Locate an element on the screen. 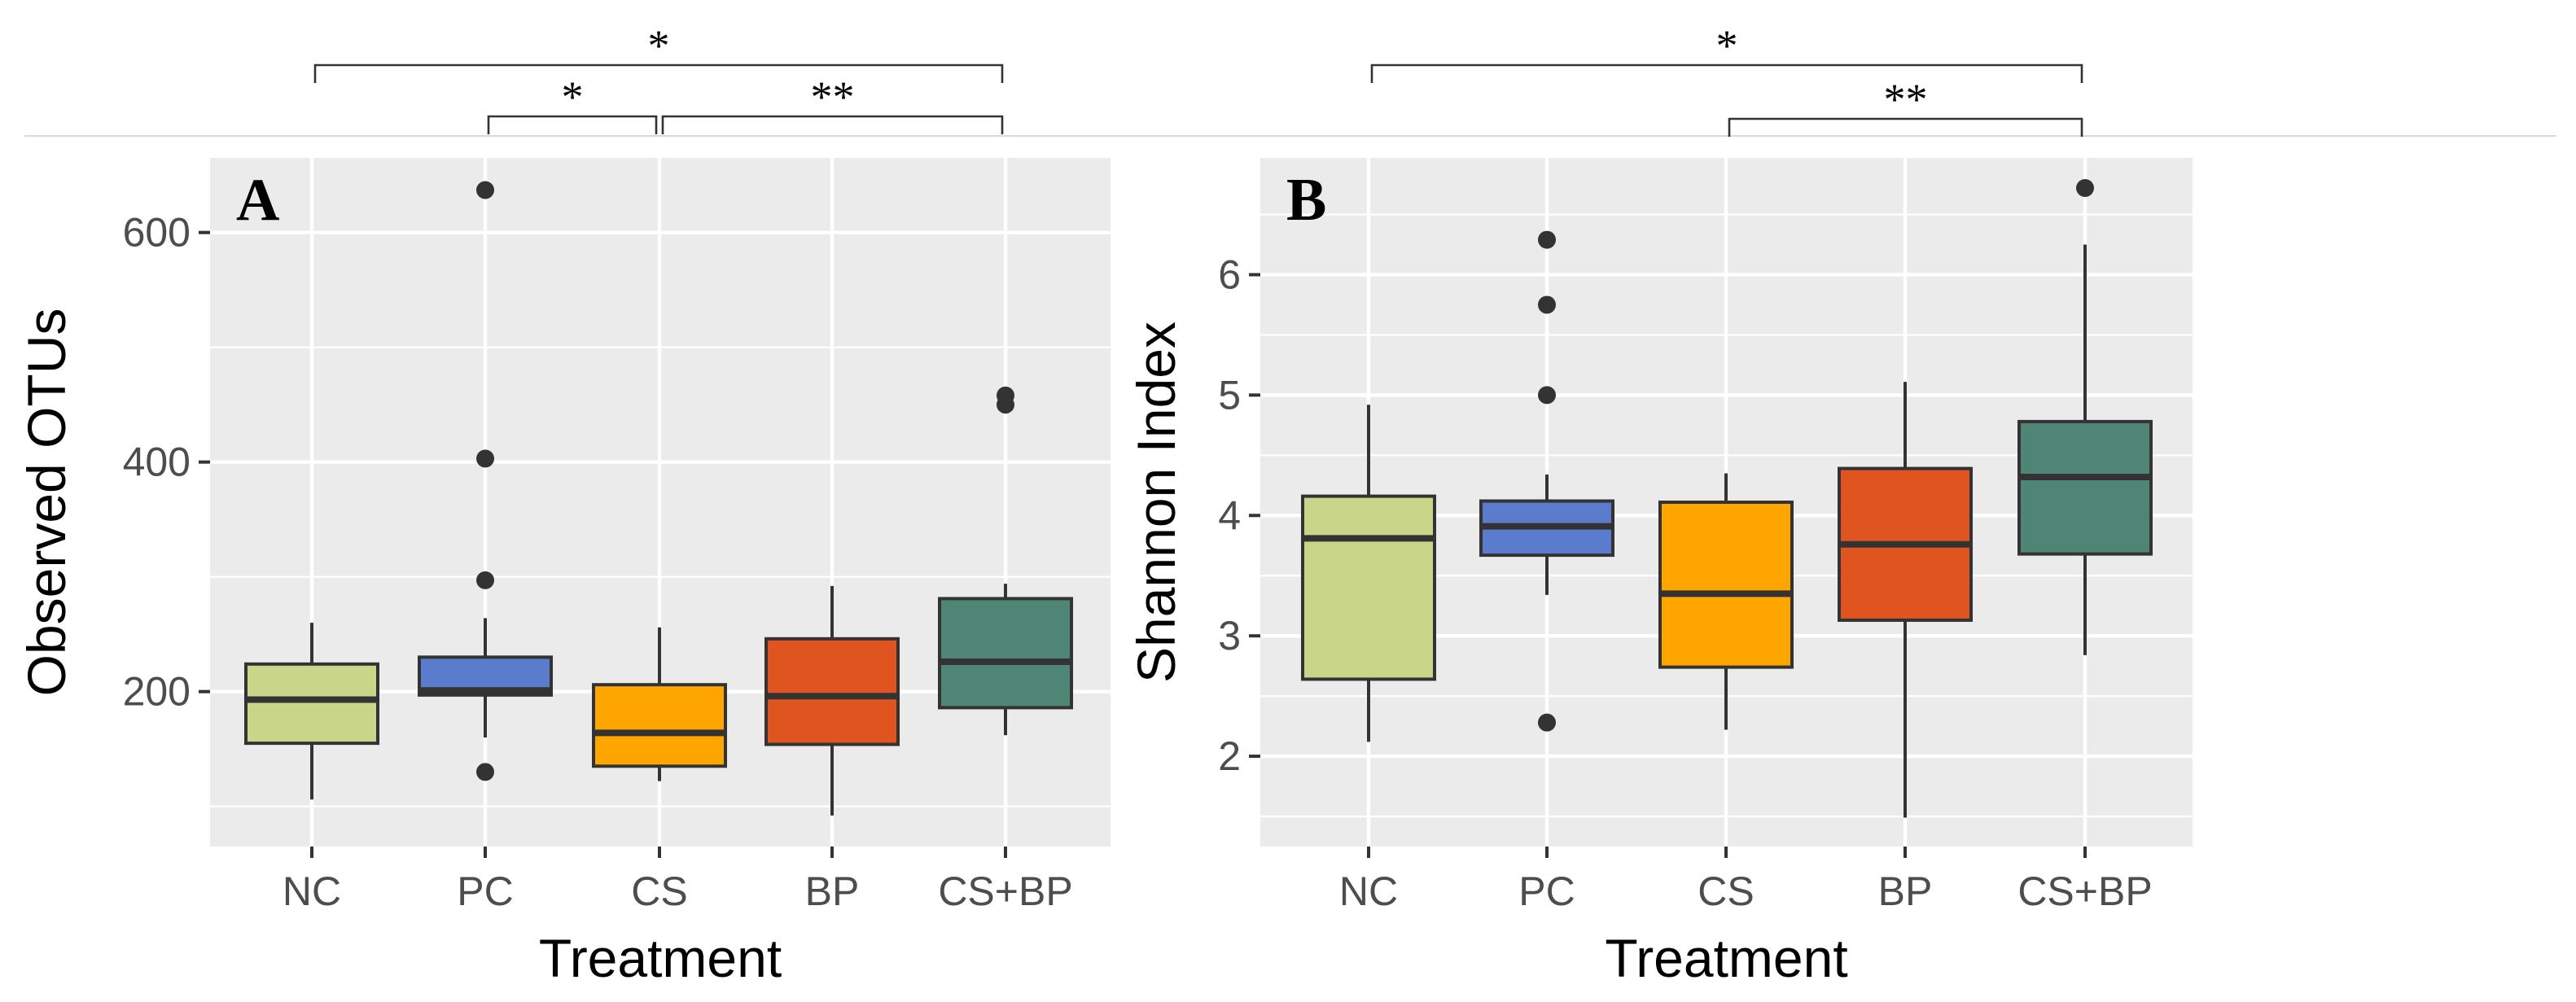 The image size is (2576, 1002). panel-b-label: B is located at coordinates (1306, 200).